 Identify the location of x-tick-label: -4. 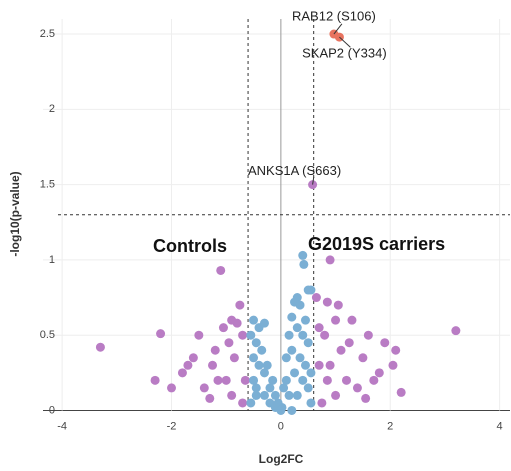
(62, 426).